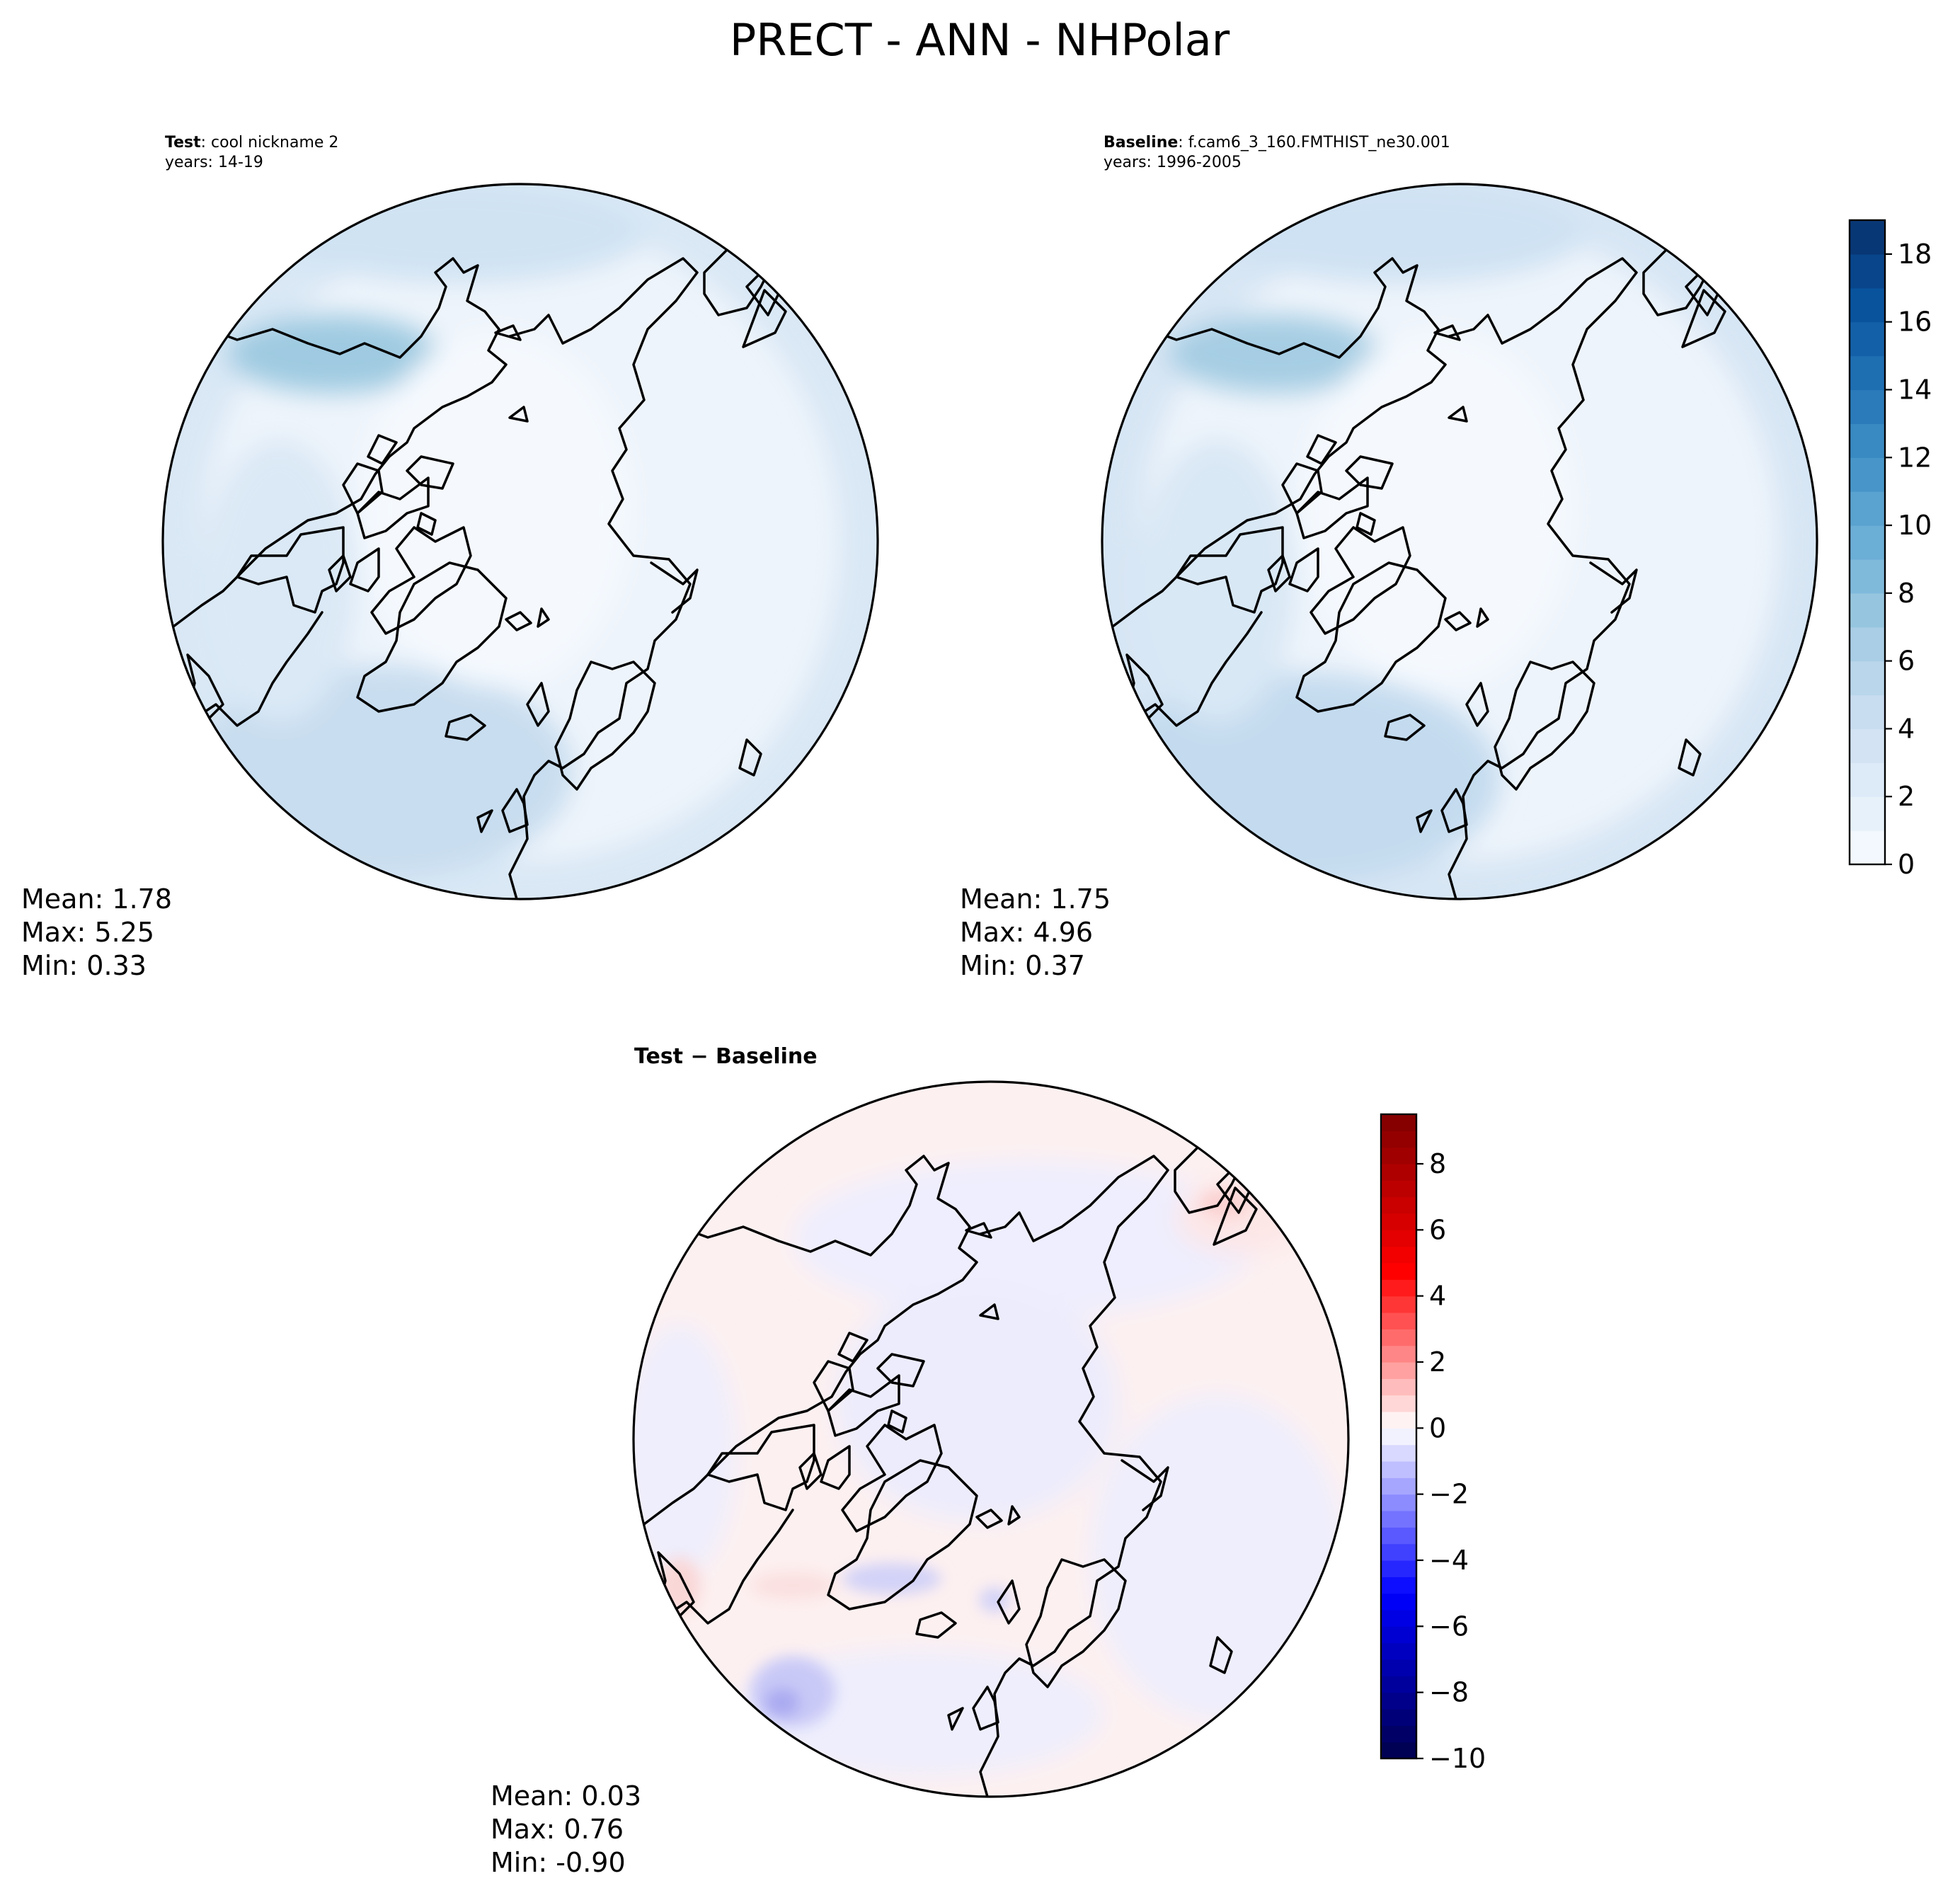  Describe the element at coordinates (1022, 966) in the screenshot. I see `stat-min-baseline: Min: 0.37` at that location.